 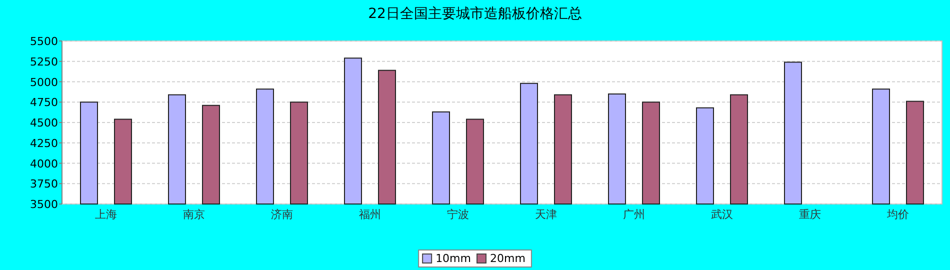 What do you see at coordinates (44, 143) in the screenshot?
I see `y-tick-label: 4250` at bounding box center [44, 143].